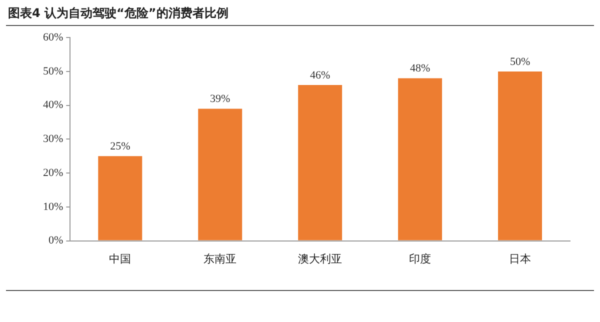 The image size is (600, 322). I want to click on data-label: 50%, so click(520, 62).